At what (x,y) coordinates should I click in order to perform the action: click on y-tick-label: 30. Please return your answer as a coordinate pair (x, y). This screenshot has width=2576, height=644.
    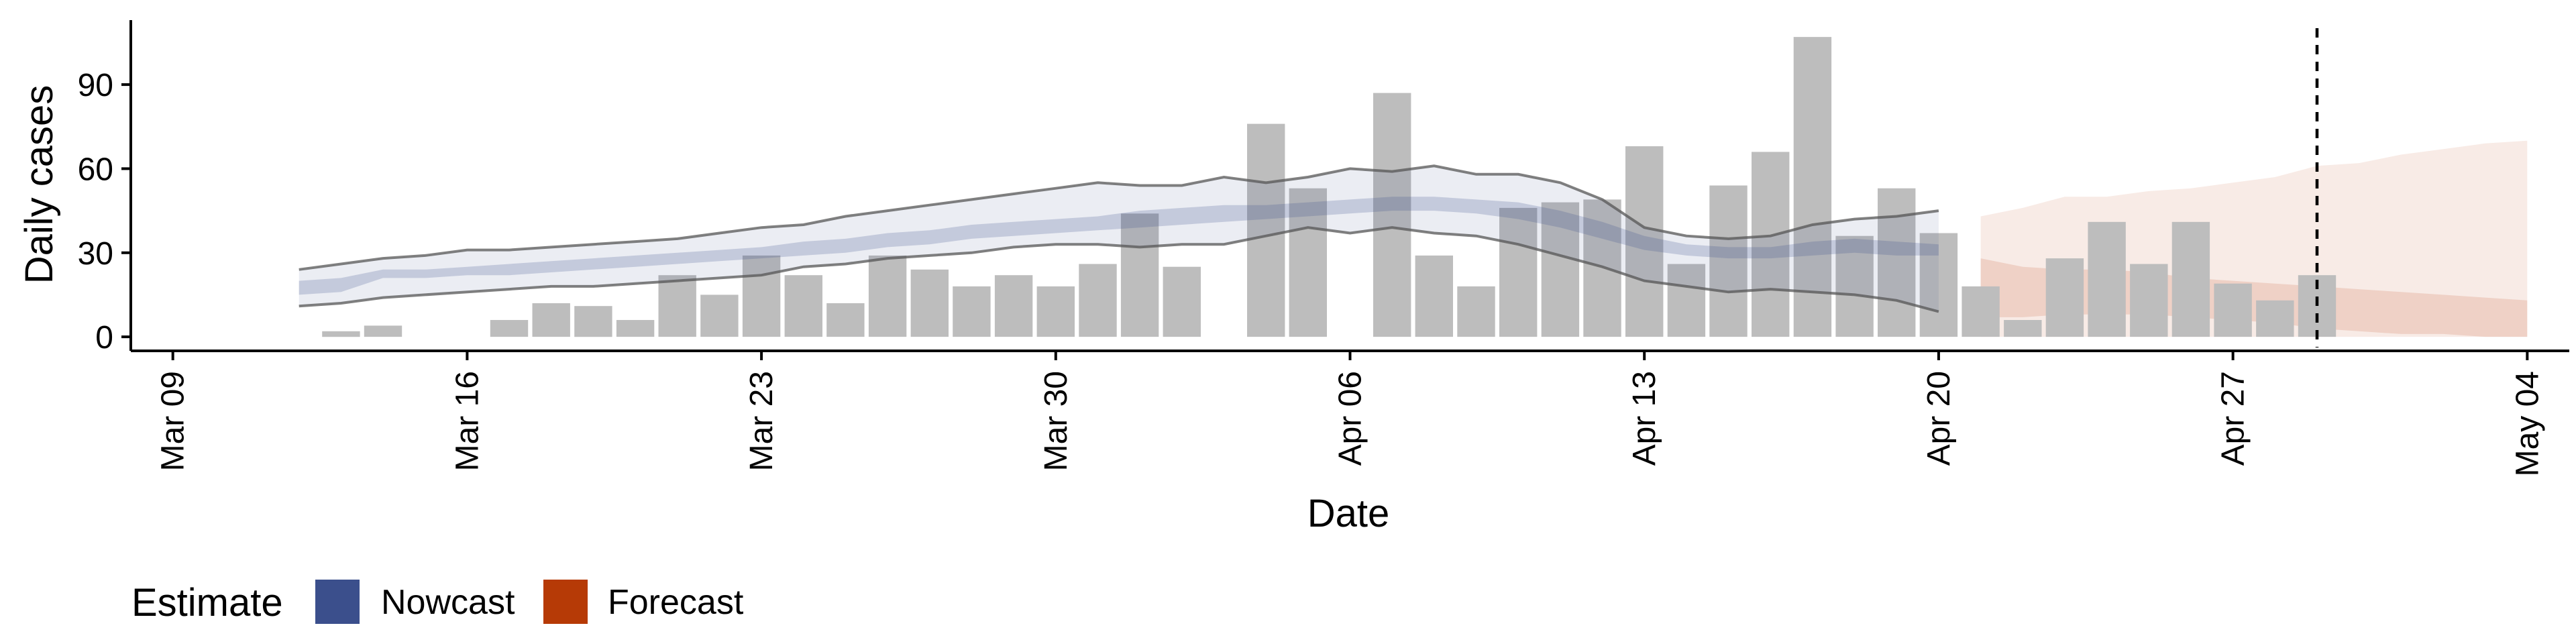
    Looking at the image, I should click on (95, 254).